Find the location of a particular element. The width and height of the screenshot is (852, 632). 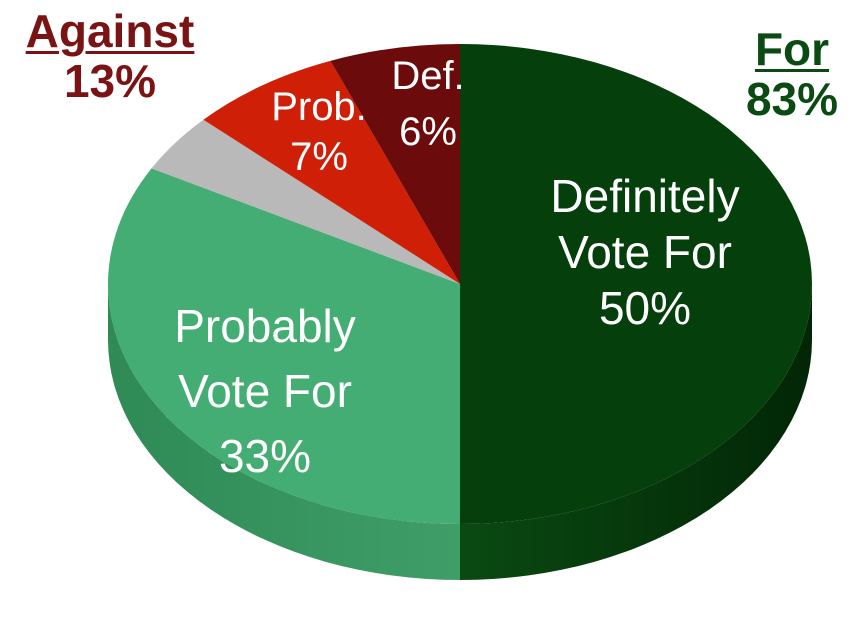

slice-label-line: Probably is located at coordinates (265, 326).